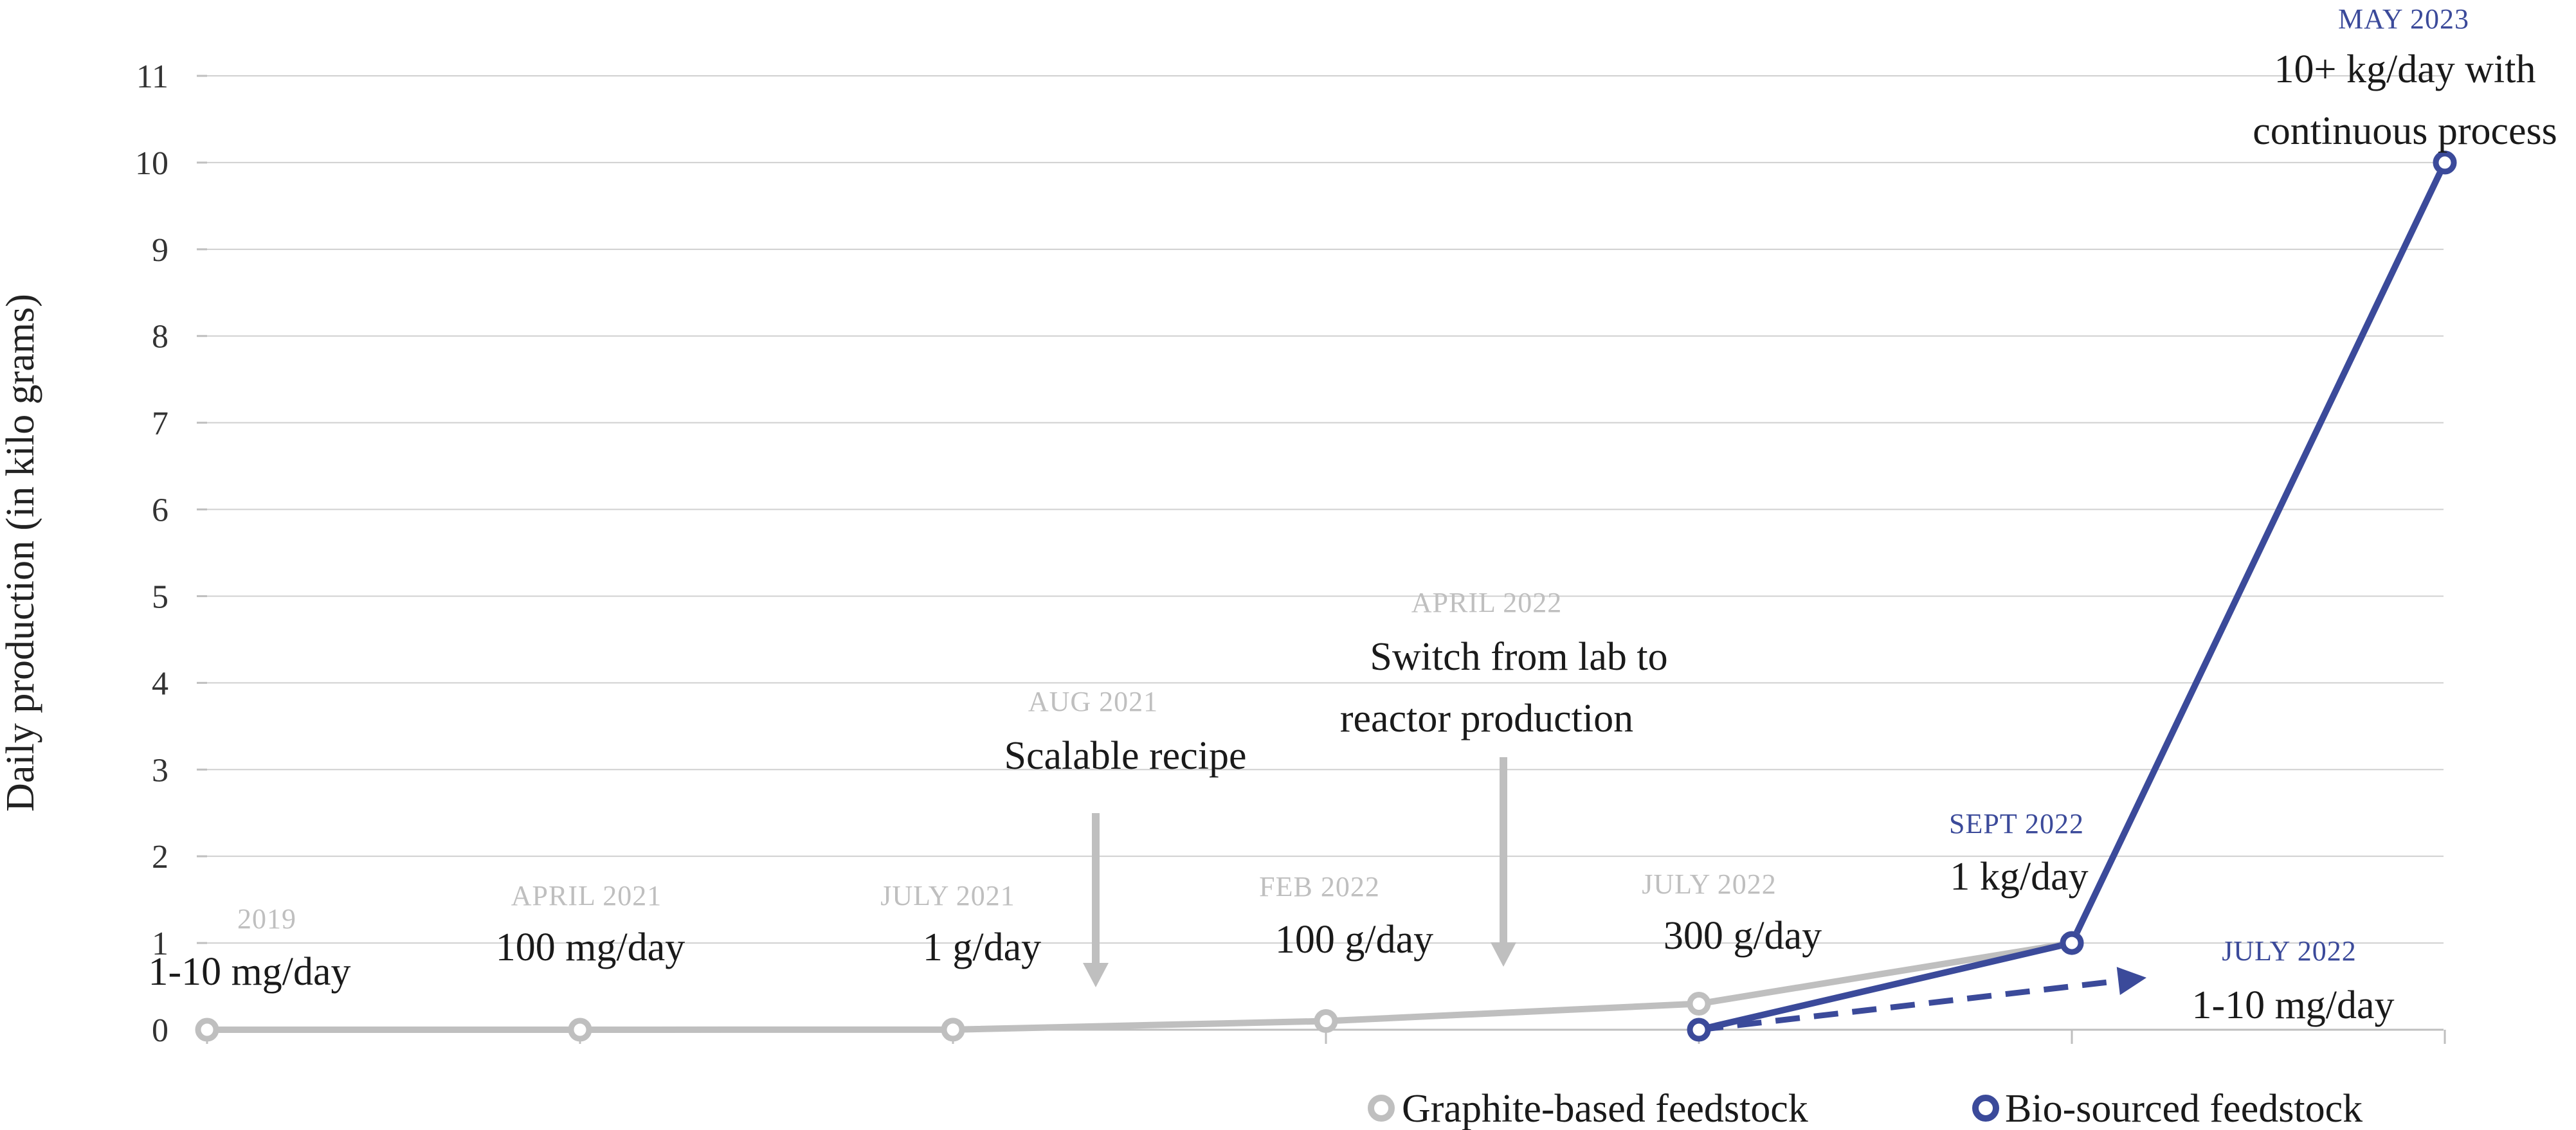 Image resolution: width=2576 pixels, height=1130 pixels. Describe the element at coordinates (1518, 657) in the screenshot. I see `svg-text: Switch from lab to` at that location.